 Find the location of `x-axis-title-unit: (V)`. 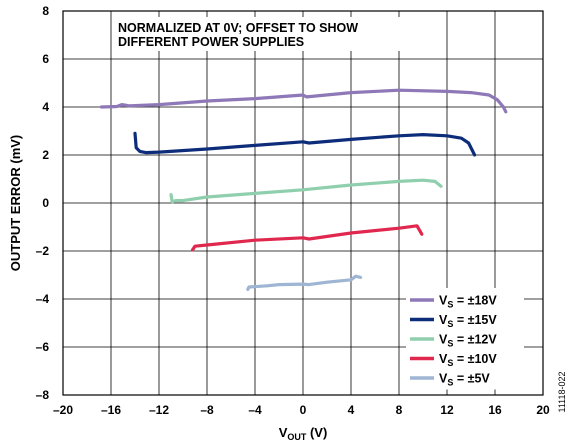

x-axis-title-unit: (V) is located at coordinates (316, 432).